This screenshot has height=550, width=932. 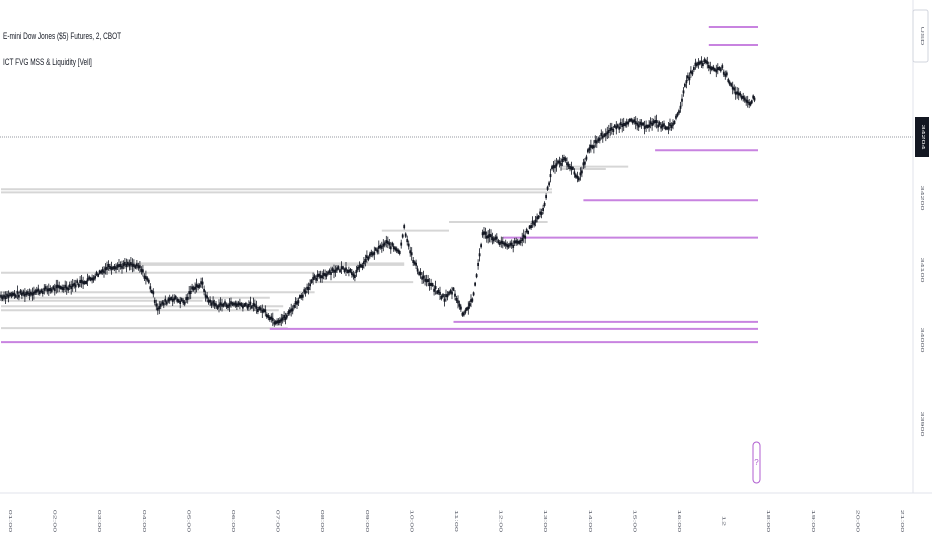 I want to click on time-tick-label: 05:00, so click(x=189, y=521).